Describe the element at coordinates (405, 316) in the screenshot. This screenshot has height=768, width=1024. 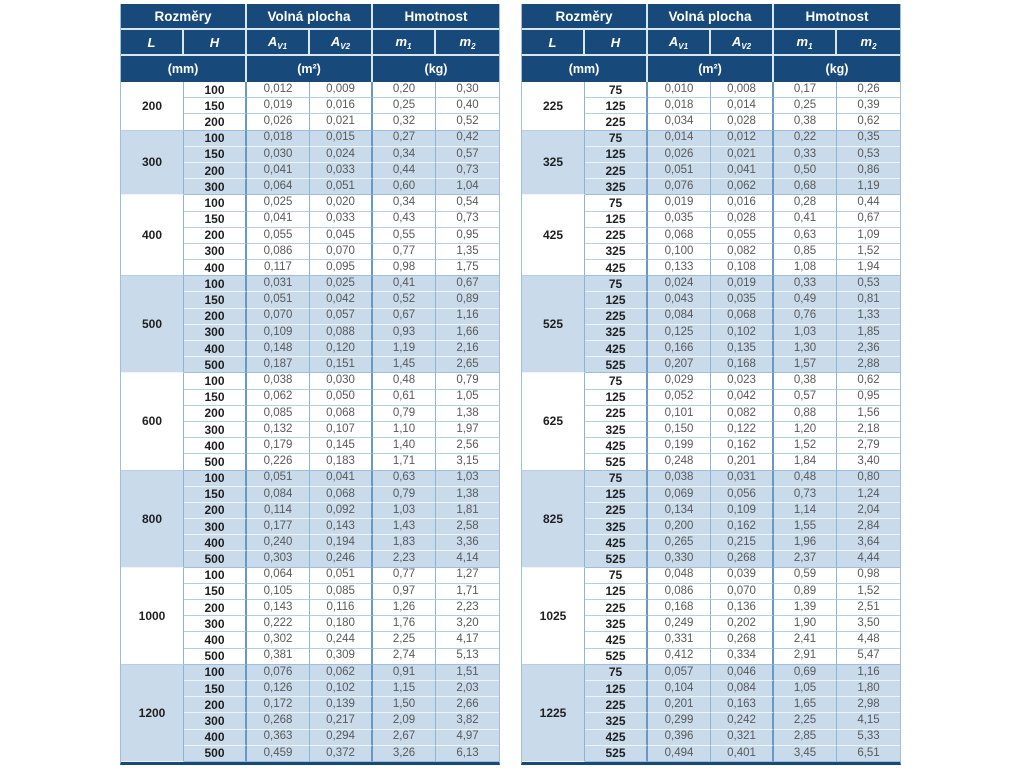
I see `m1-cell: 0,67` at that location.